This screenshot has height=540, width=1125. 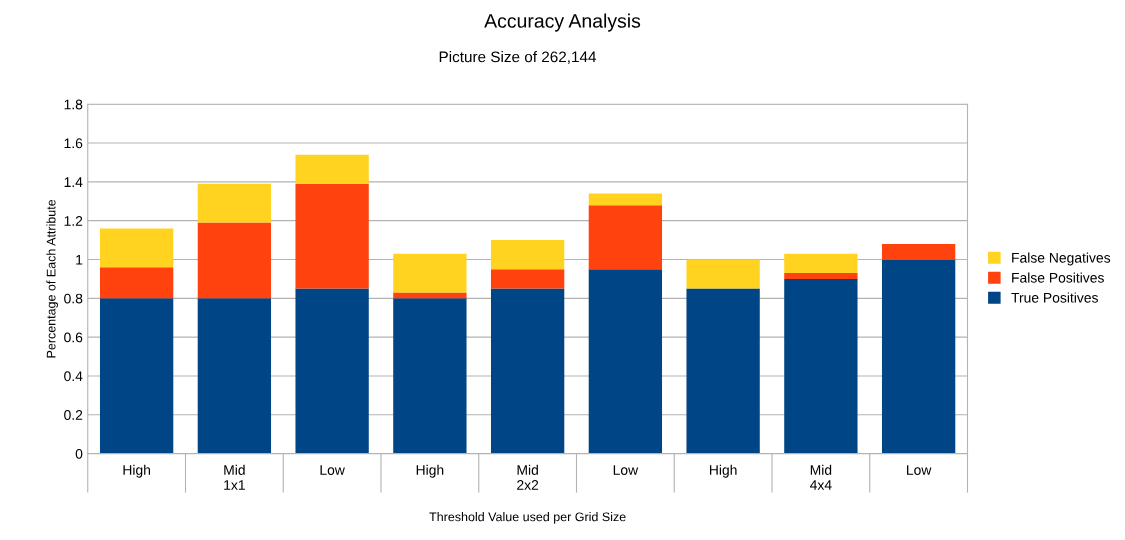 What do you see at coordinates (1061, 259) in the screenshot?
I see `legend-label: False Negatives` at bounding box center [1061, 259].